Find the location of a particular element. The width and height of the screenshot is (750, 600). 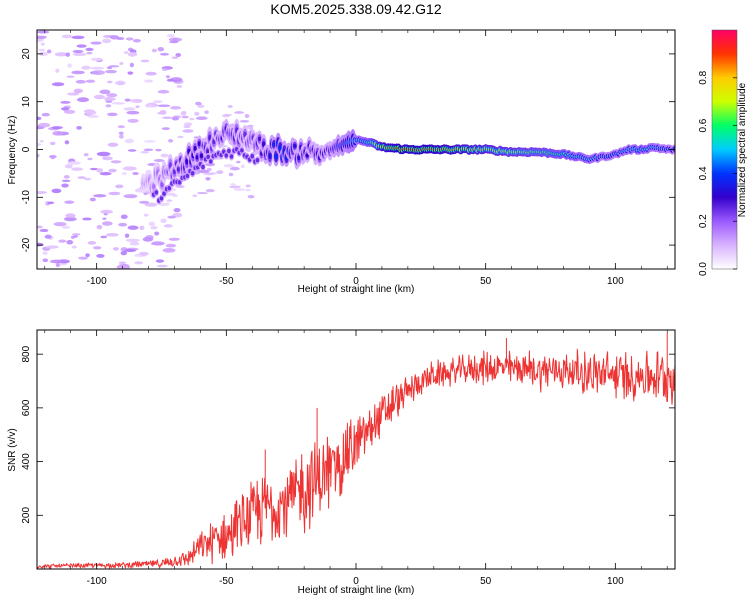

spectrogram-xtick-label: -50 is located at coordinates (226, 281).